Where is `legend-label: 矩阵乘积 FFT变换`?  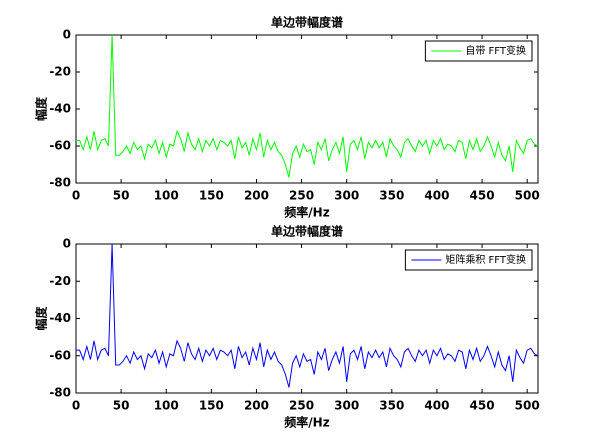 legend-label: 矩阵乘积 FFT变换 is located at coordinates (485, 259).